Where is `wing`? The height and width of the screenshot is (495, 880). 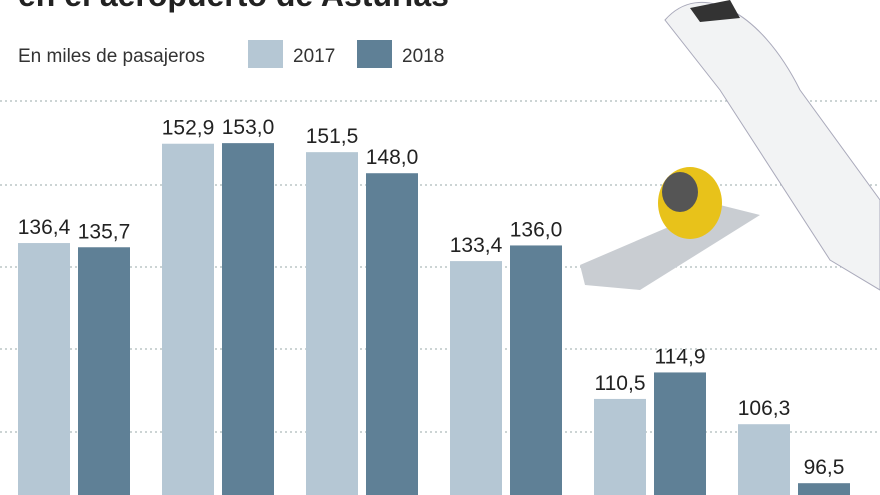
wing is located at coordinates (670, 247).